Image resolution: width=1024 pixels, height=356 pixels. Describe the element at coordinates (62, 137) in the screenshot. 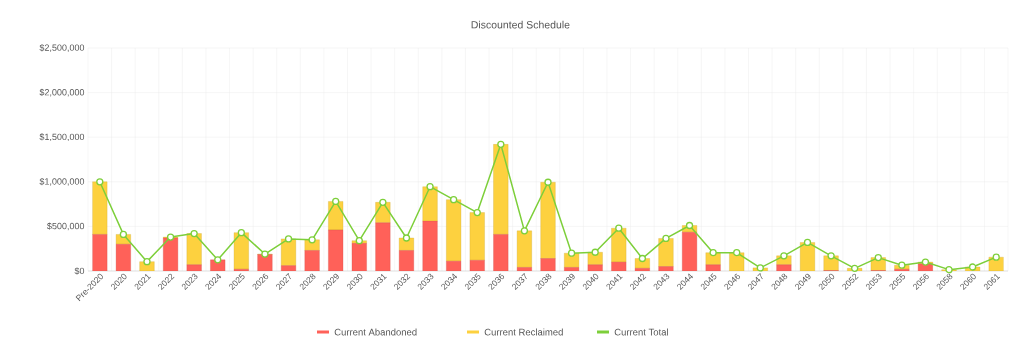

I see `y-tick-label: $1,500,000` at that location.